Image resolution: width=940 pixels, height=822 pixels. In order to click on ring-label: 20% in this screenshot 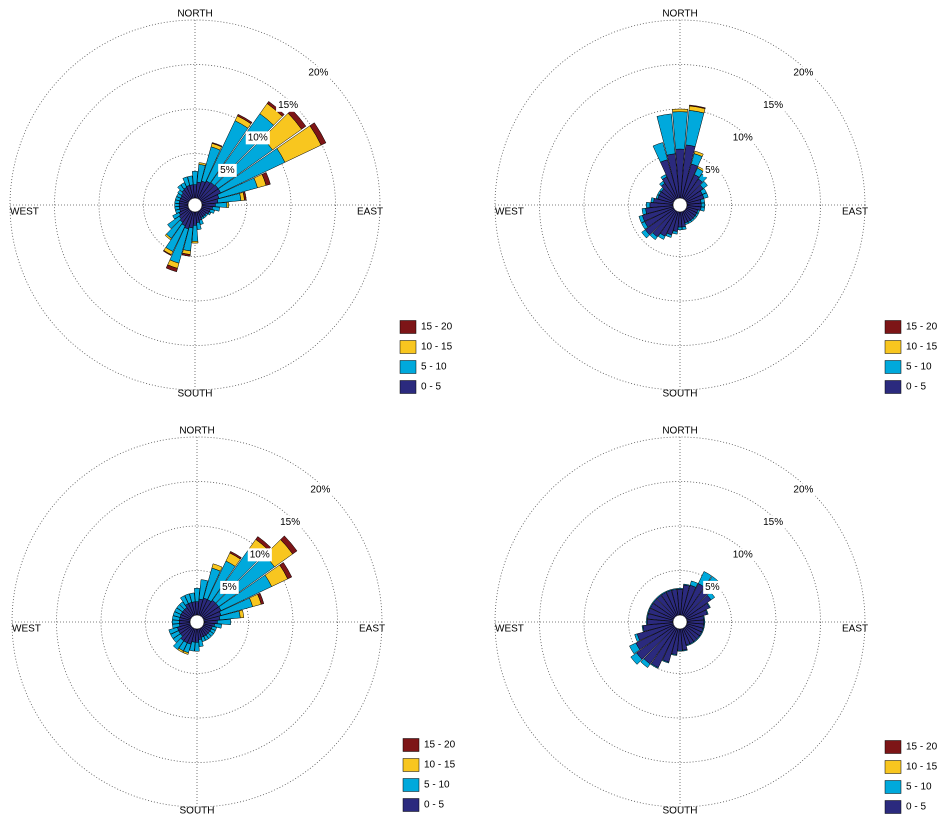, I will do `click(318, 72)`.